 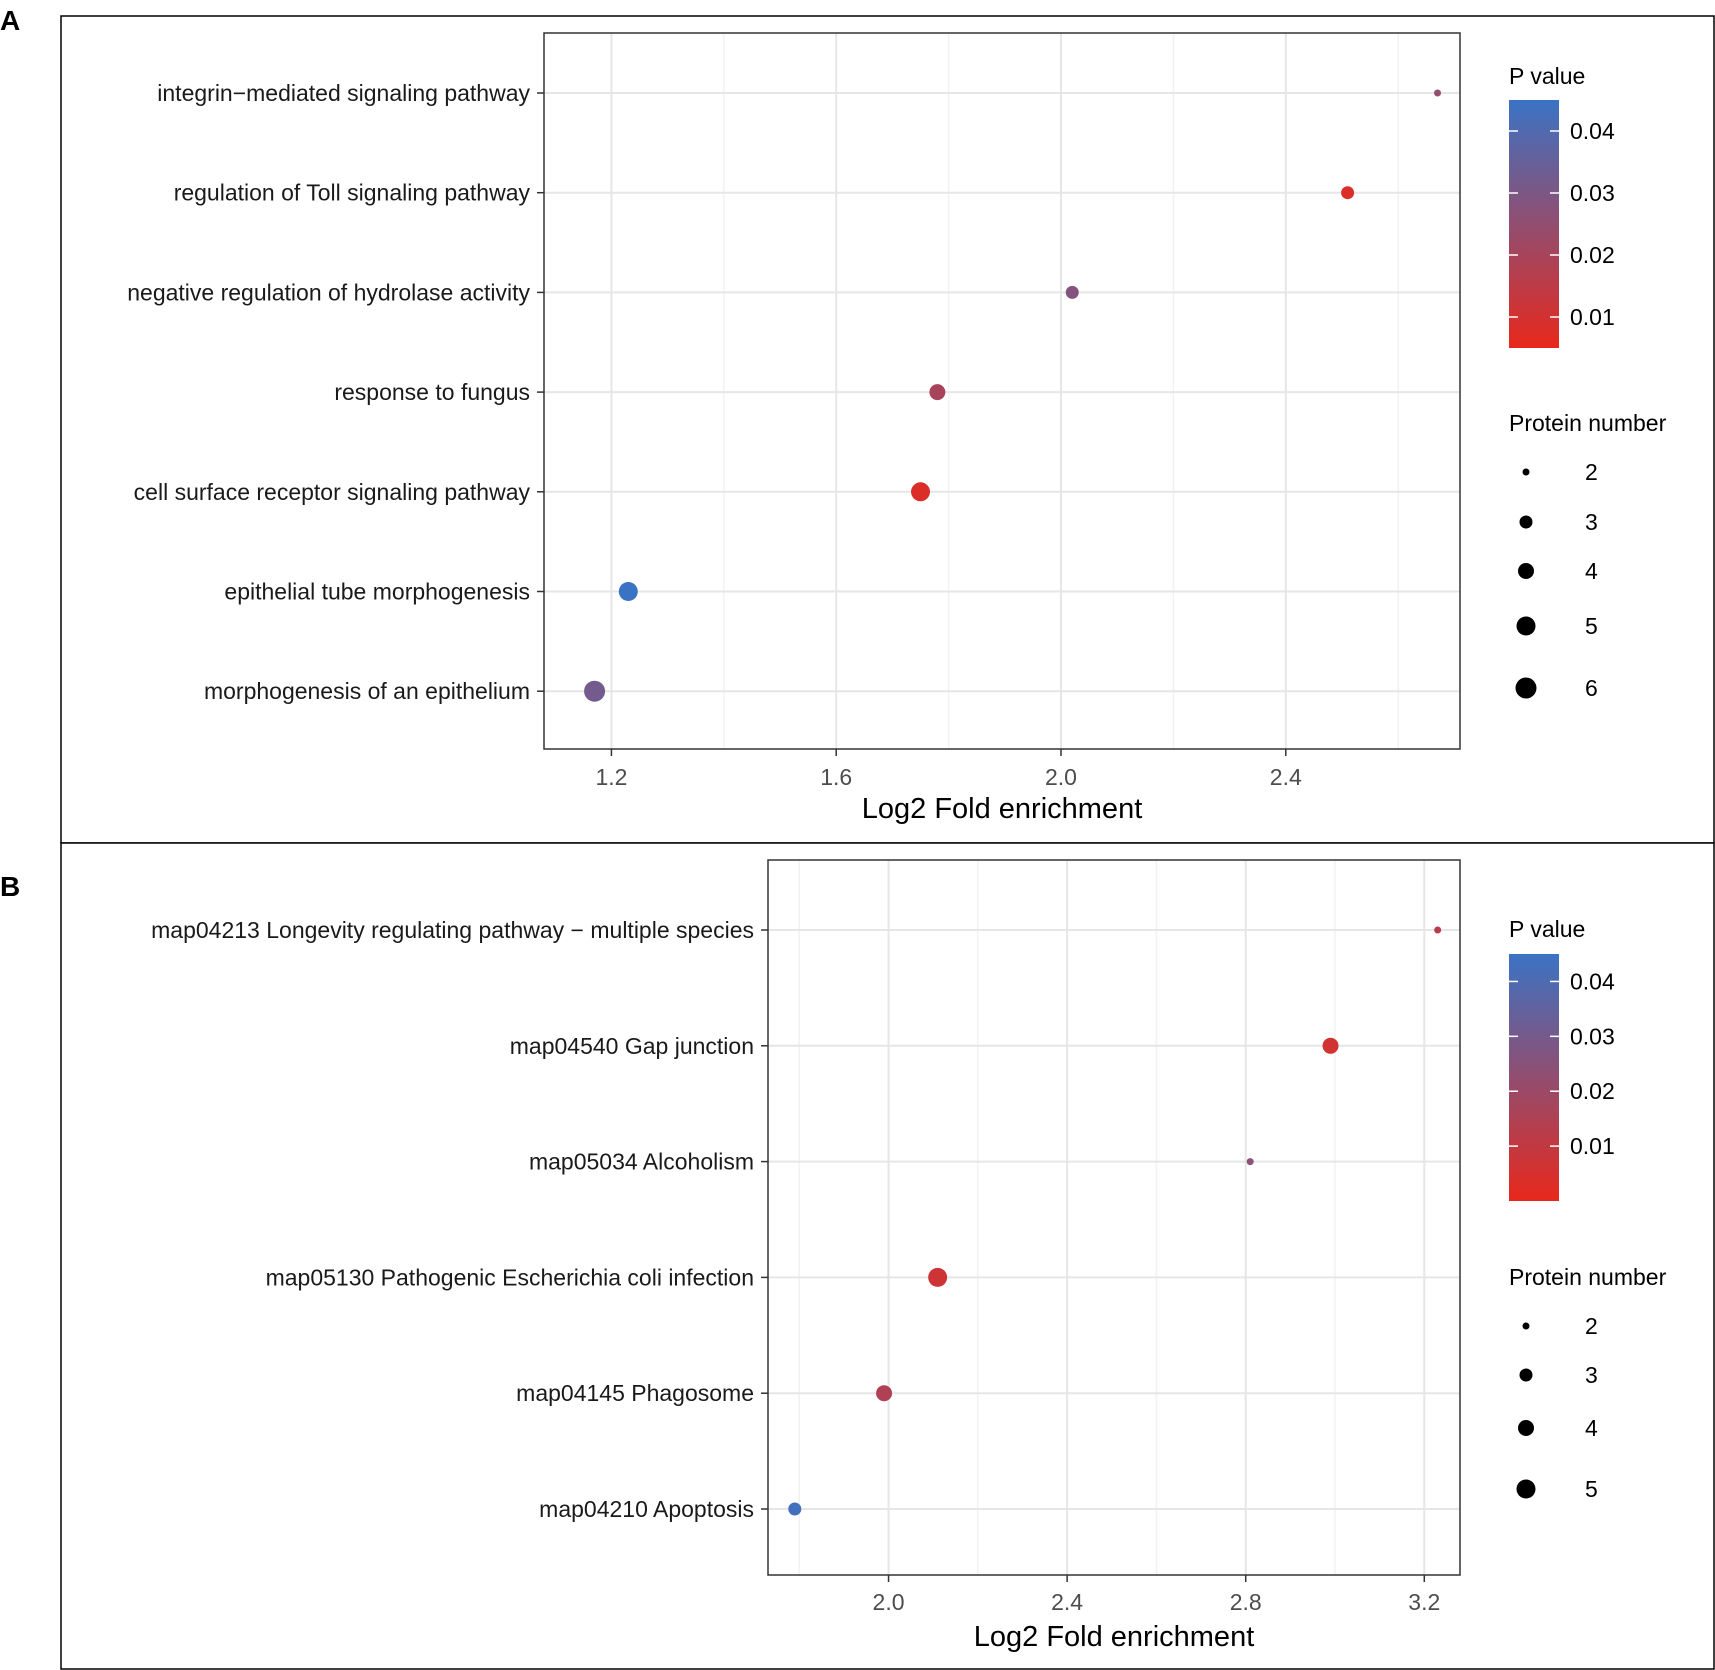 What do you see at coordinates (343, 93) in the screenshot?
I see `y-category-label: integrin−mediated signaling pathway` at bounding box center [343, 93].